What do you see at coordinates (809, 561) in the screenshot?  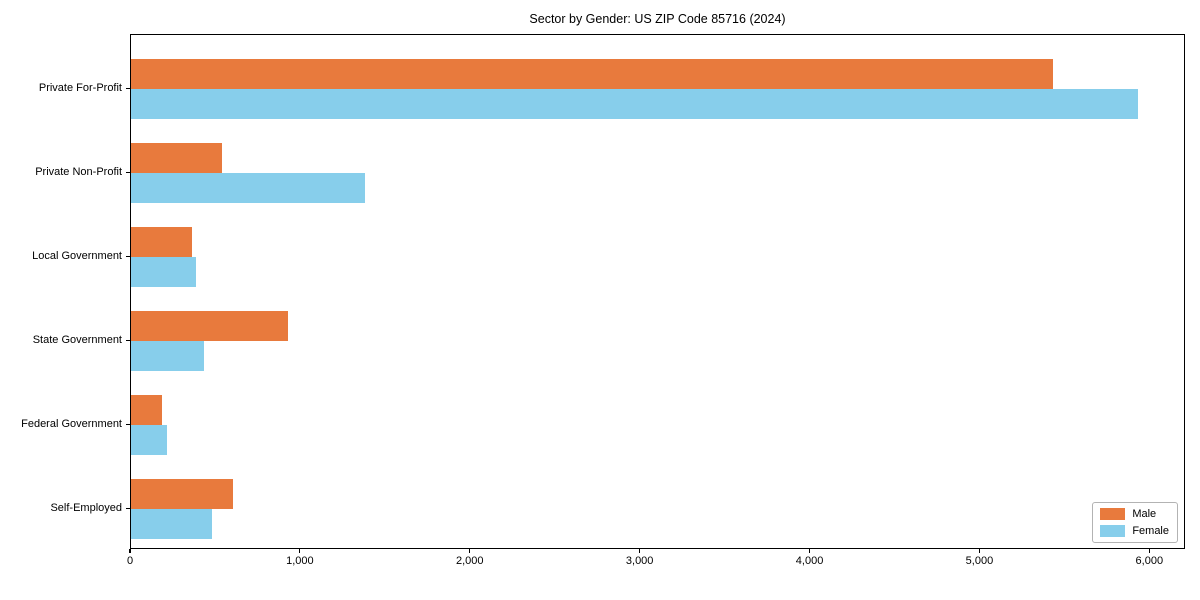 I see `x-axis-tick-label: 4,000` at bounding box center [809, 561].